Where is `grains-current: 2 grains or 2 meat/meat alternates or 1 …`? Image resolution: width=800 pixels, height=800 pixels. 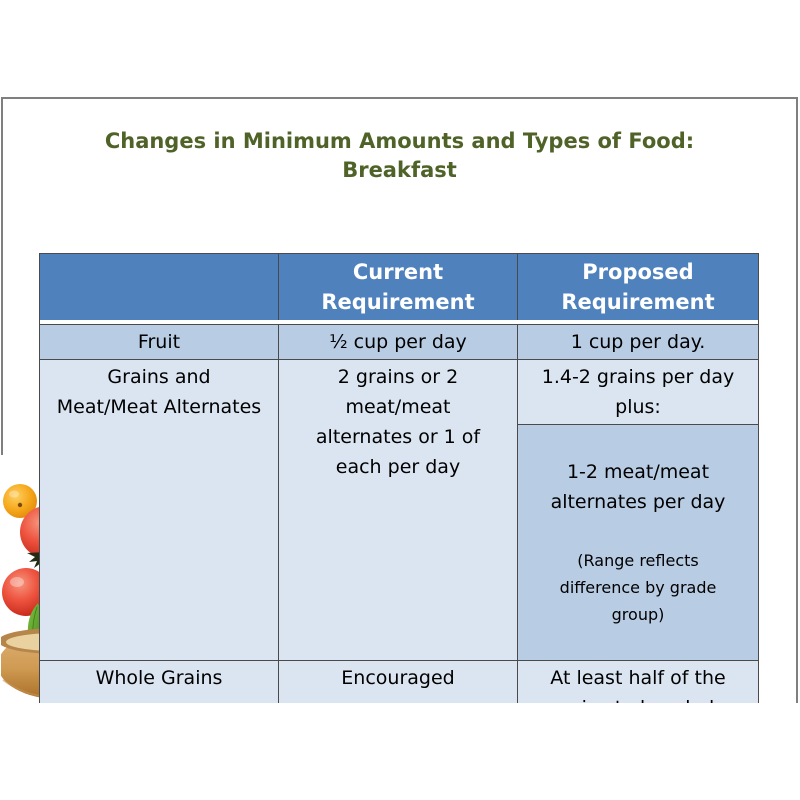
grains-current: 2 grains or 2 meat/meat alternates or 1 … is located at coordinates (398, 510).